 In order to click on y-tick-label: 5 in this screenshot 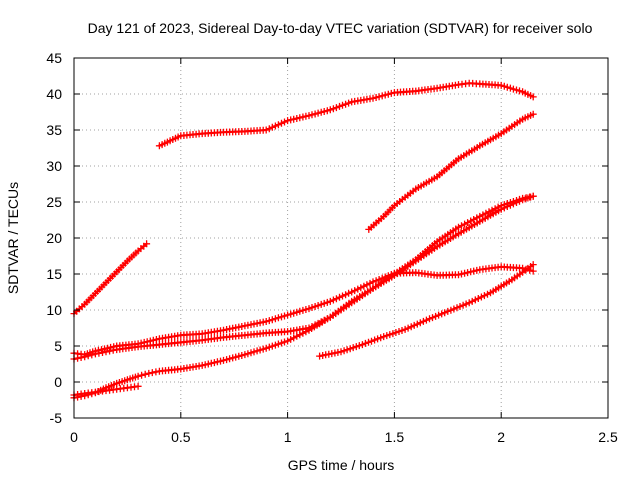, I will do `click(58, 346)`.